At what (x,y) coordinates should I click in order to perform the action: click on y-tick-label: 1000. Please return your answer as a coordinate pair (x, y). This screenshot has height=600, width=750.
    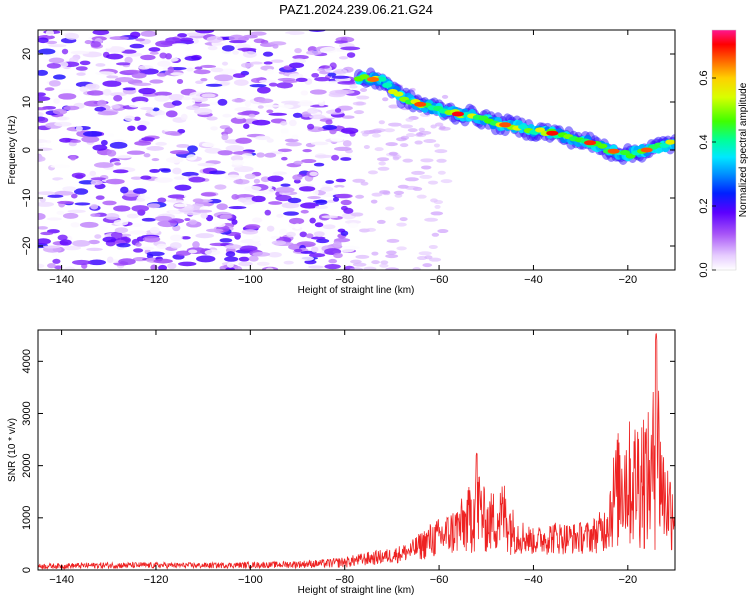
    Looking at the image, I should click on (27, 518).